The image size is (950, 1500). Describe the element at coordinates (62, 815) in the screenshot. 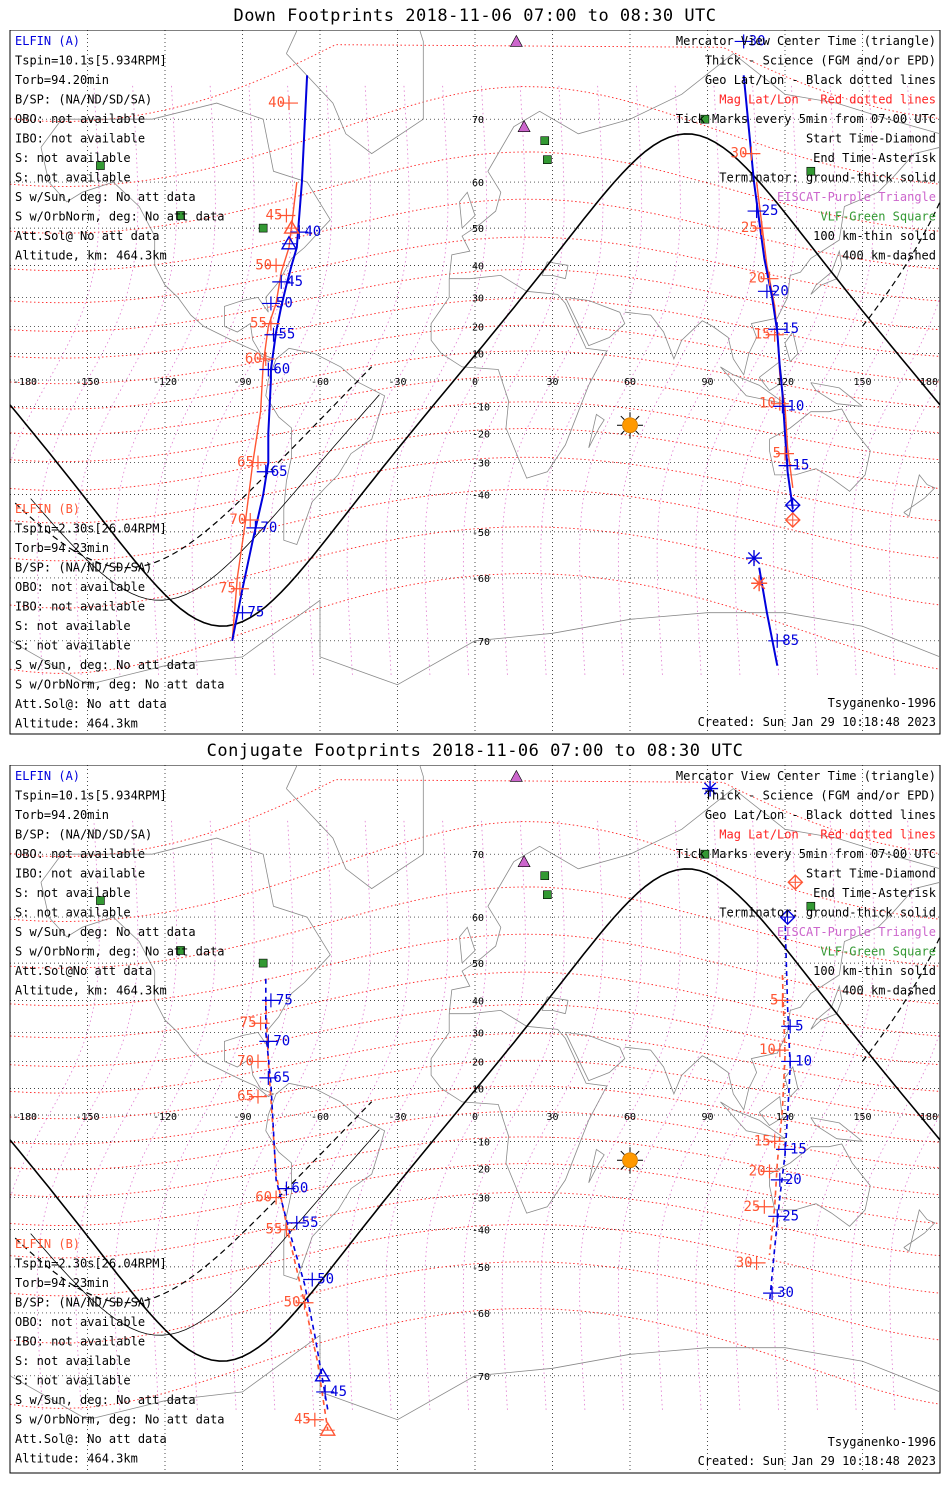

I see `elfin-a-info-line: Torb=94.20min` at that location.